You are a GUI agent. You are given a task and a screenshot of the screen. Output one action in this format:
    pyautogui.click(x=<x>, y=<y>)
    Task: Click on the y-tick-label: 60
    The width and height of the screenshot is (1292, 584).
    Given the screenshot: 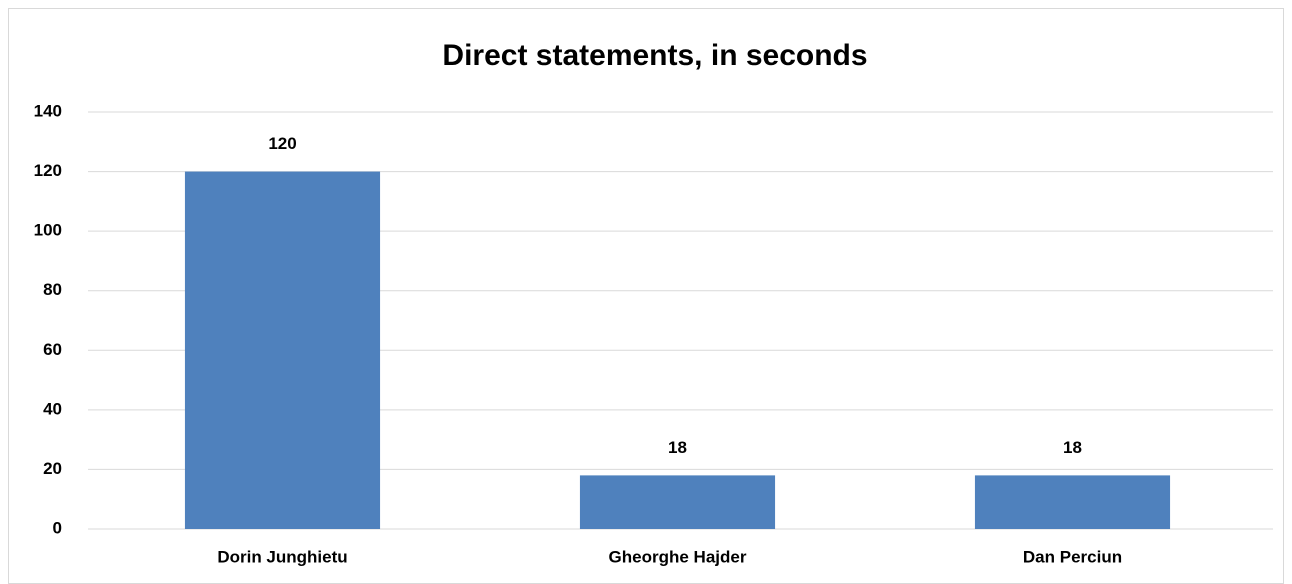 What is the action you would take?
    pyautogui.click(x=52, y=349)
    